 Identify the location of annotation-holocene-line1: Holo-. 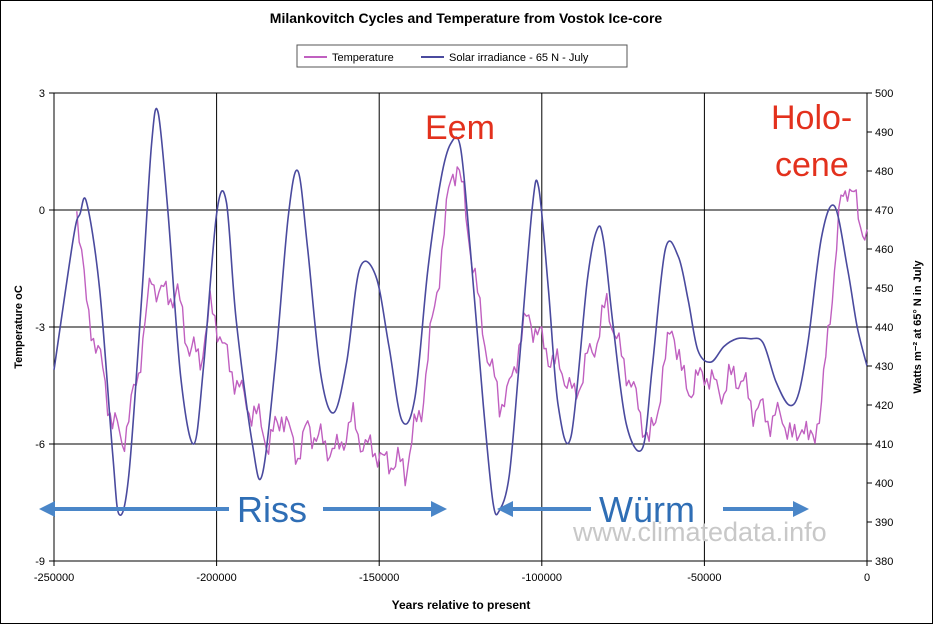
(811, 118).